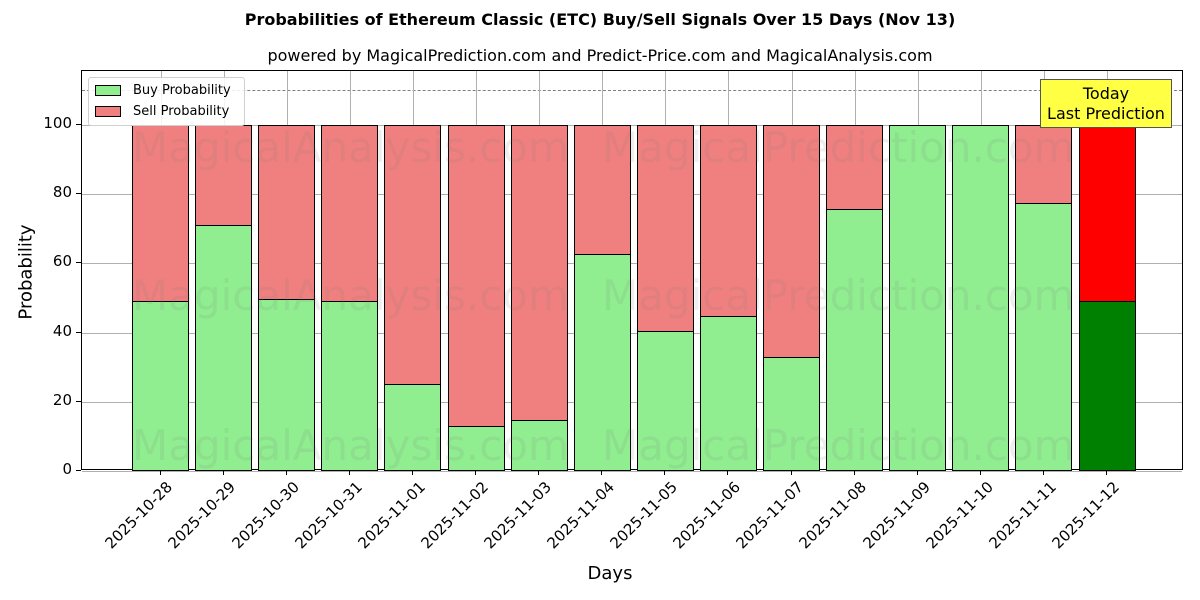 The height and width of the screenshot is (600, 1200). What do you see at coordinates (62, 192) in the screenshot?
I see `y-tick-label: 80` at bounding box center [62, 192].